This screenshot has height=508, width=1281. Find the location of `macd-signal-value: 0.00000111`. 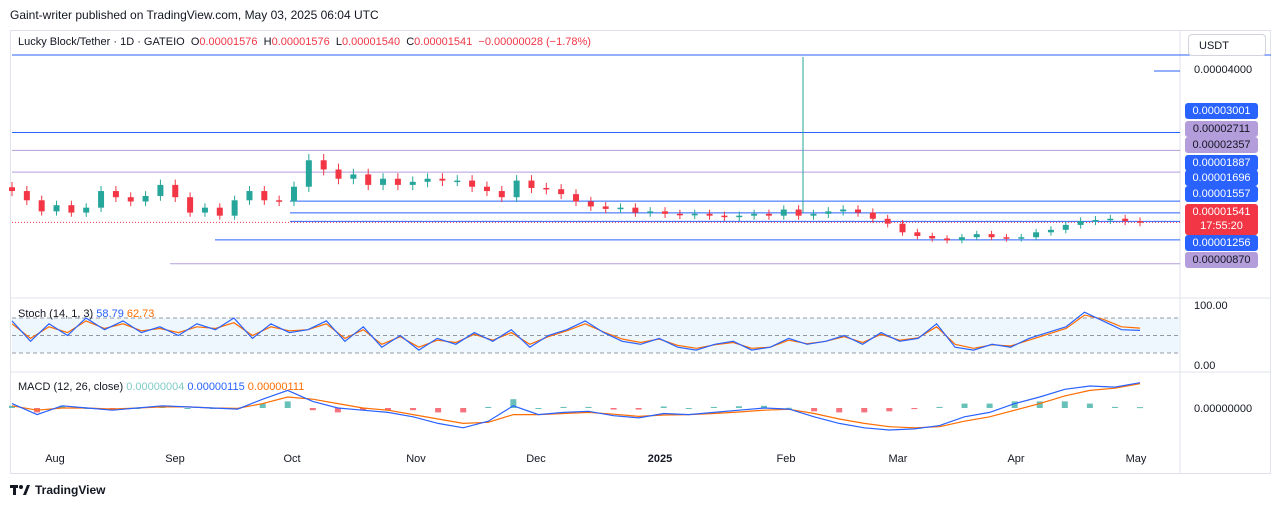

macd-signal-value: 0.00000111 is located at coordinates (276, 387).